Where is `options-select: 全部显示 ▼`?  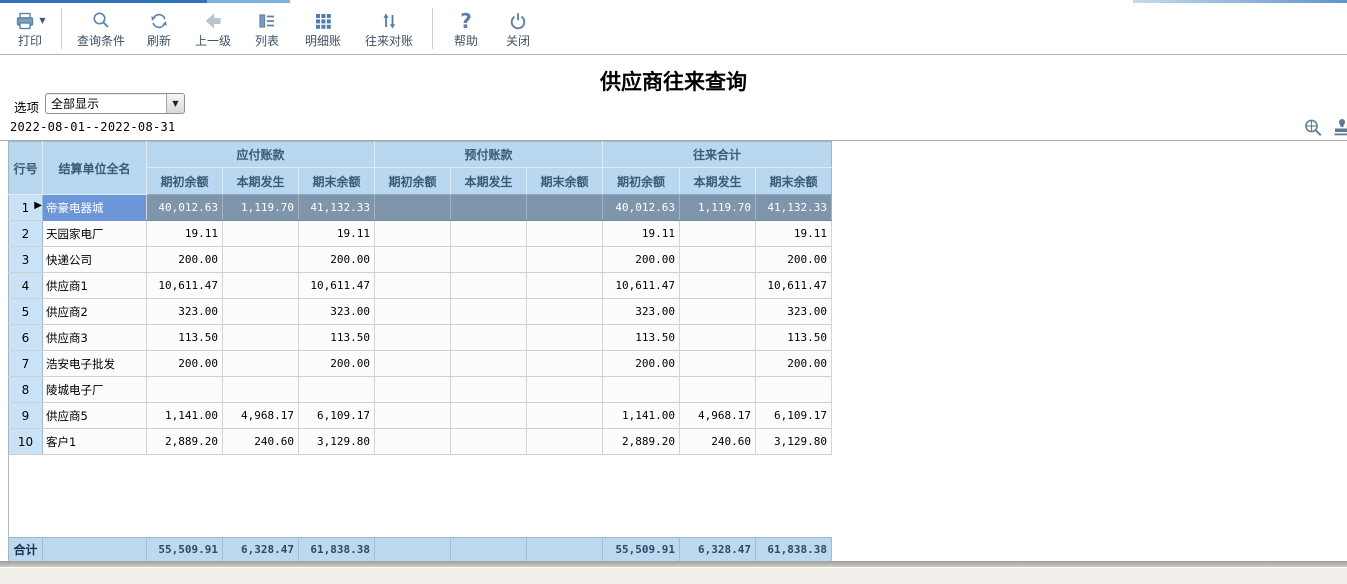 options-select: 全部显示 ▼ is located at coordinates (115, 103).